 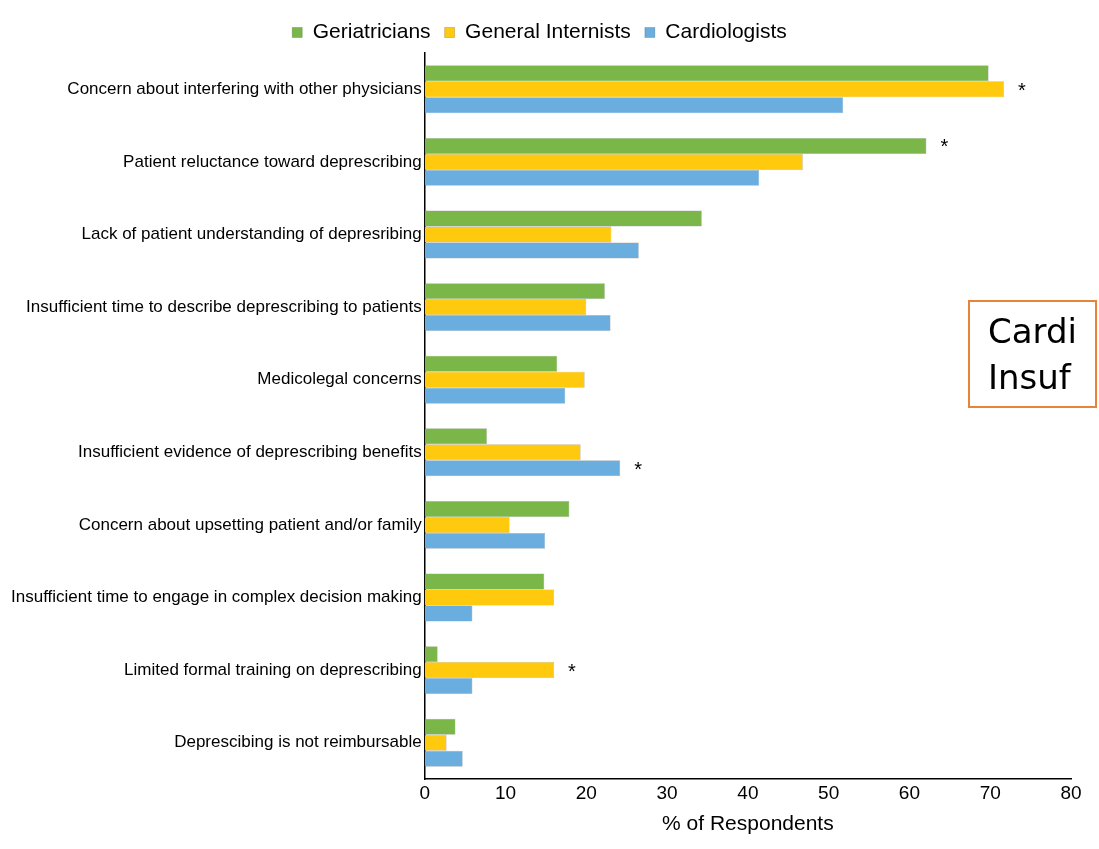 I want to click on annotation: Cardi, so click(x=1032, y=331).